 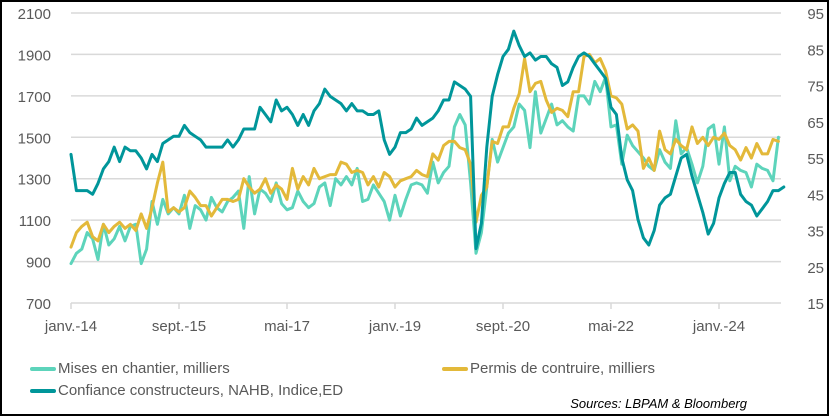 What do you see at coordinates (658, 403) in the screenshot?
I see `source-note: Sources: LBPAM & Bloomberg` at bounding box center [658, 403].